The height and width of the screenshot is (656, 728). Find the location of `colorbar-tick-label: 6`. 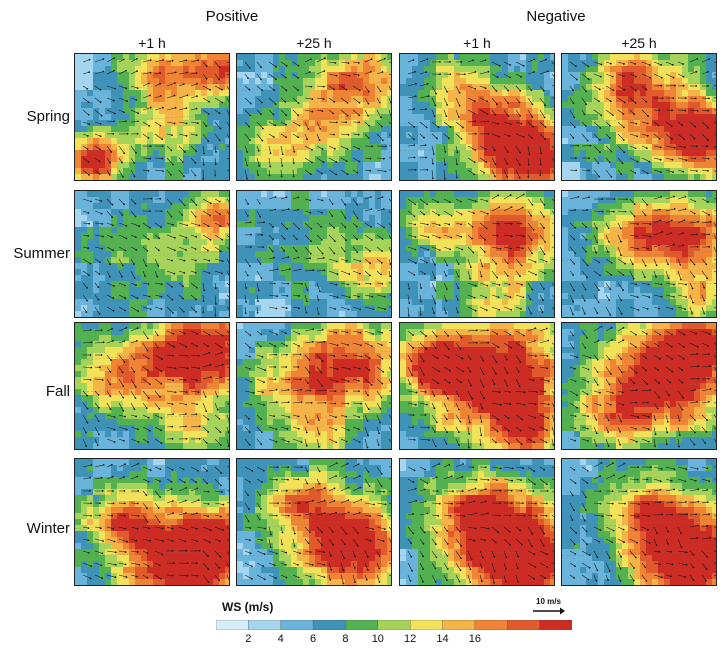

colorbar-tick-label: 6 is located at coordinates (313, 639).